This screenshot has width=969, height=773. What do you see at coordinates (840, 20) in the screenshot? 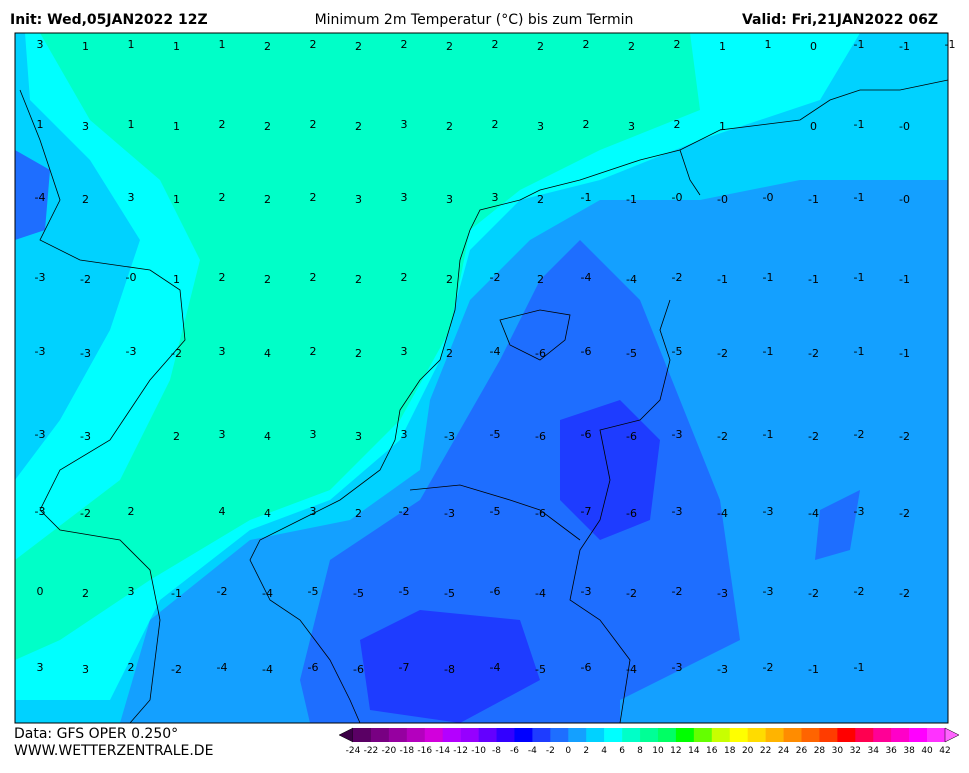
I see `valid-time: Valid: Fri,21JAN2022 06Z` at bounding box center [840, 20].